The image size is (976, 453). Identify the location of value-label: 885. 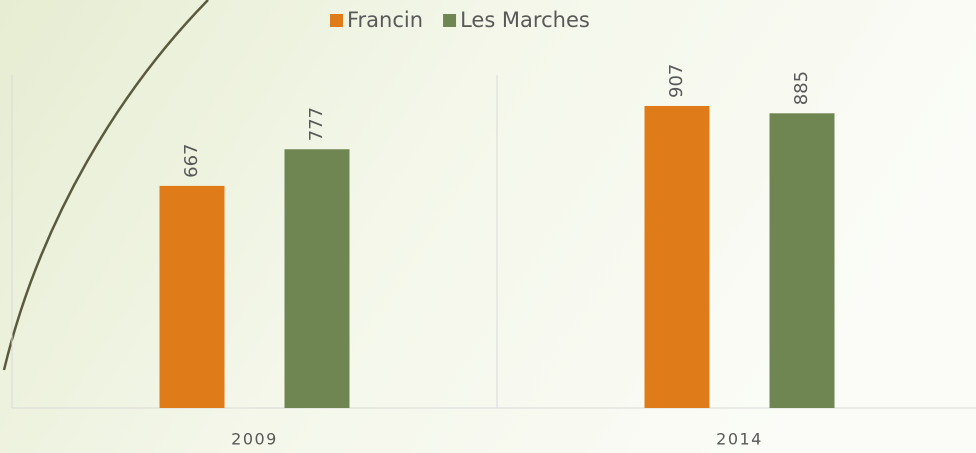
(801, 88).